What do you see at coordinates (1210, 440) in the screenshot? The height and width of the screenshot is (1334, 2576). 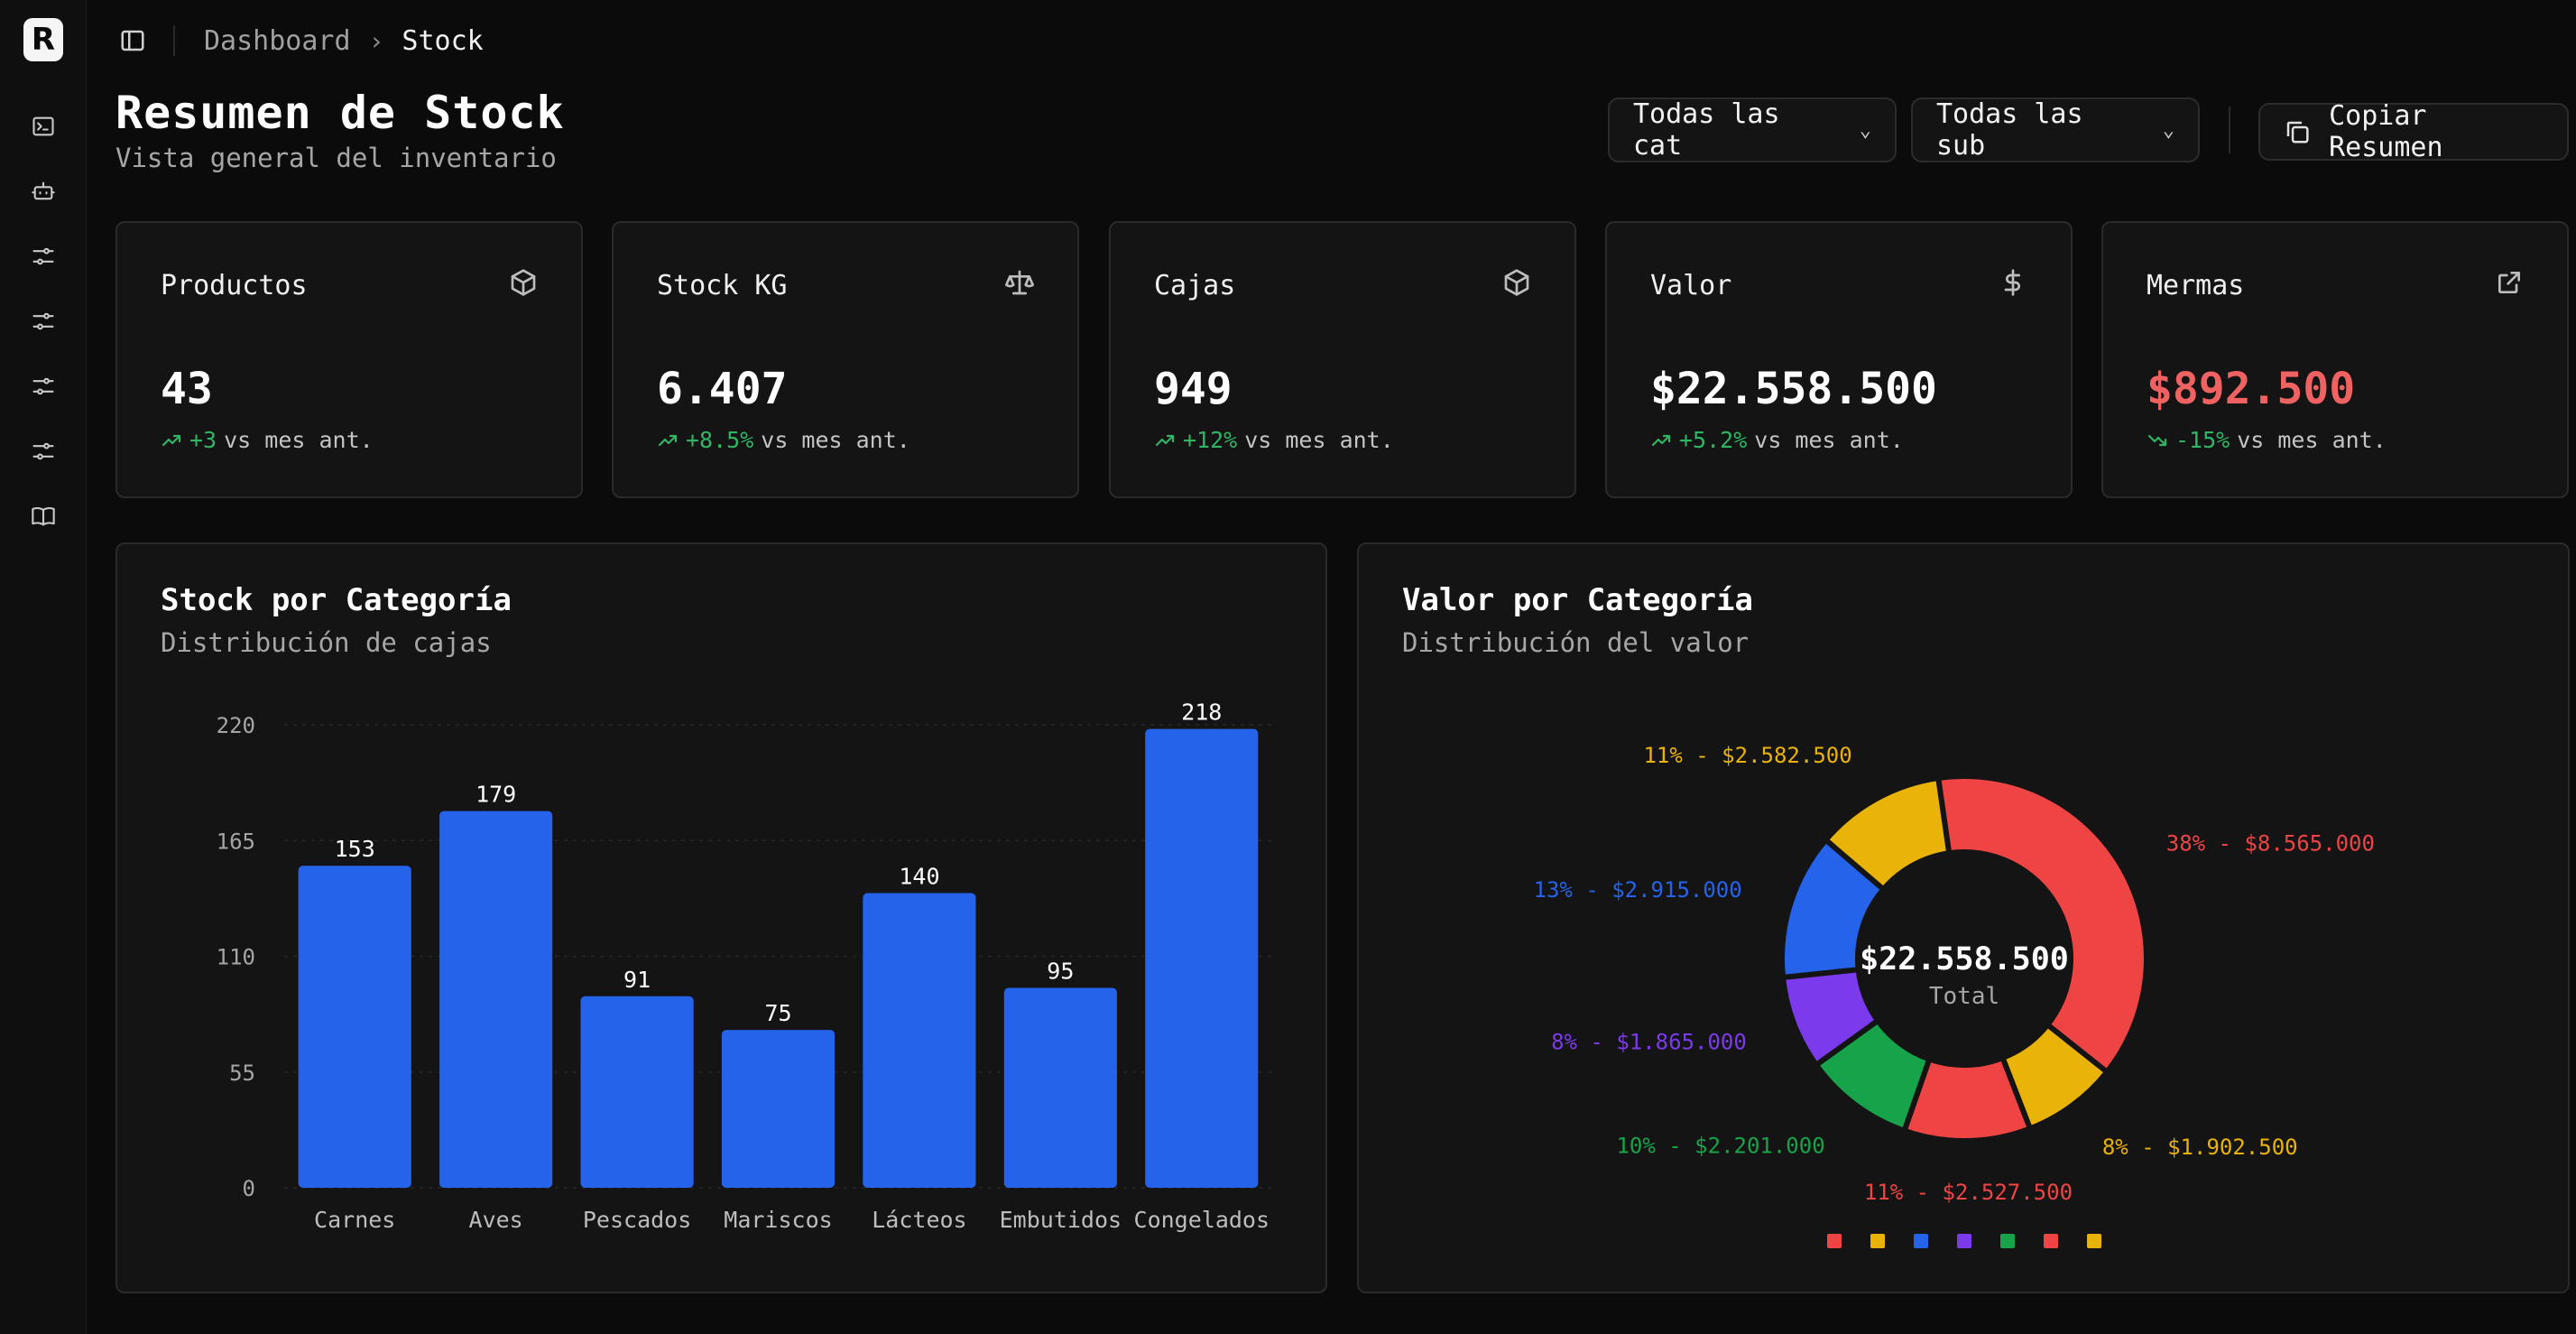 I see `stat-card-delta: +12%` at bounding box center [1210, 440].